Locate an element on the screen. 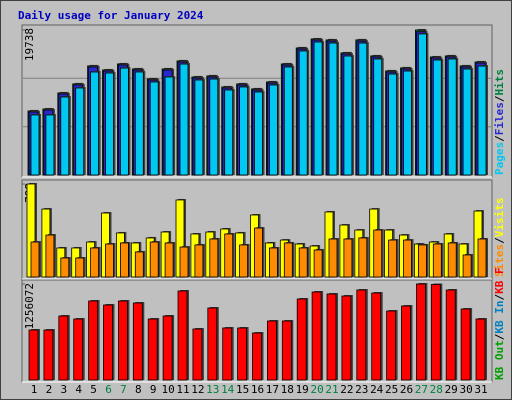 The width and height of the screenshot is (512, 400). x-tick-label: 16 is located at coordinates (257, 389).